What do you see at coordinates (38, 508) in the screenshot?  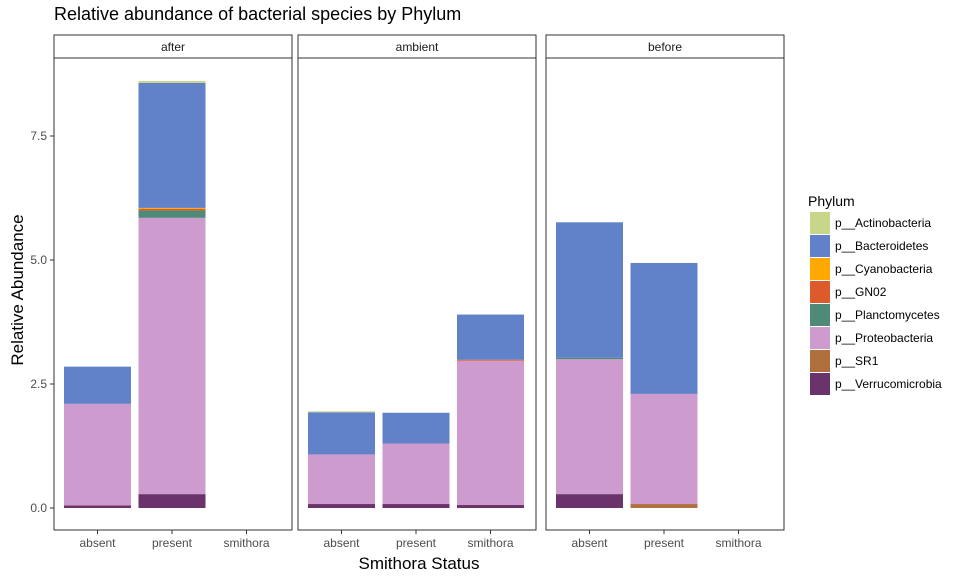 I see `y-tick-label: 0.0` at bounding box center [38, 508].